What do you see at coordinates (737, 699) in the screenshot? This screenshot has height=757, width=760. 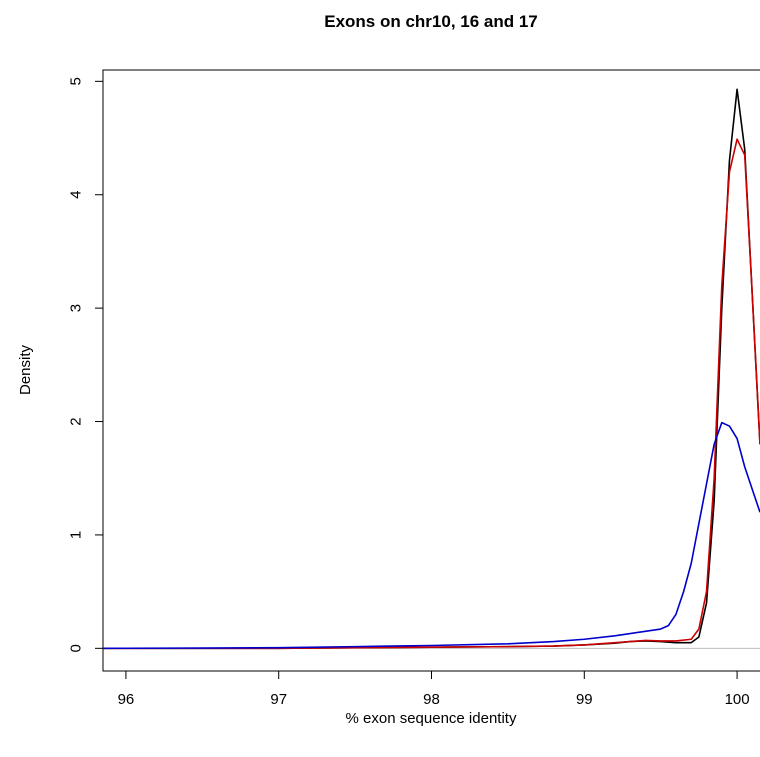 I see `x-tick-label: 100` at bounding box center [737, 699].